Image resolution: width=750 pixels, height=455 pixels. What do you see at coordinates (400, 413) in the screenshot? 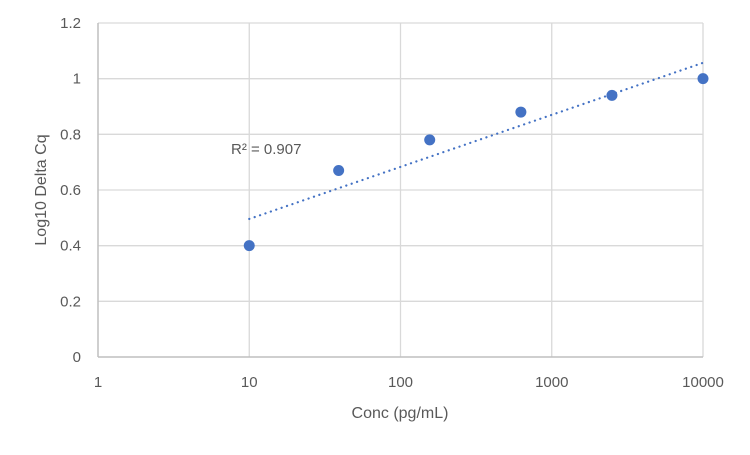
I see `x-axis-title: Conc (pg/mL)` at bounding box center [400, 413].